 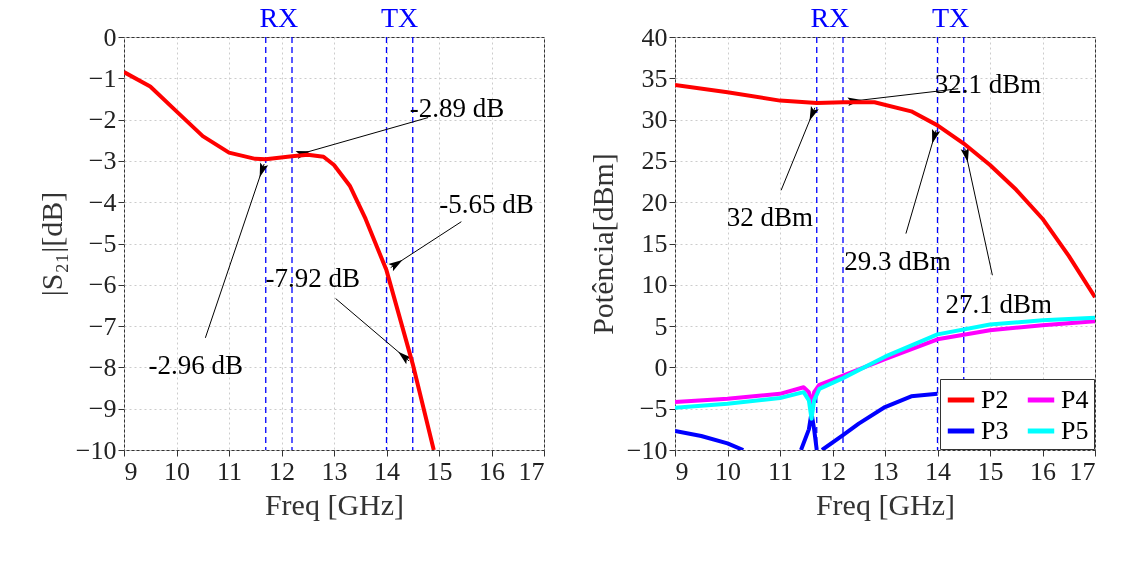 I want to click on y-tick-label: −2, so click(x=102, y=120).